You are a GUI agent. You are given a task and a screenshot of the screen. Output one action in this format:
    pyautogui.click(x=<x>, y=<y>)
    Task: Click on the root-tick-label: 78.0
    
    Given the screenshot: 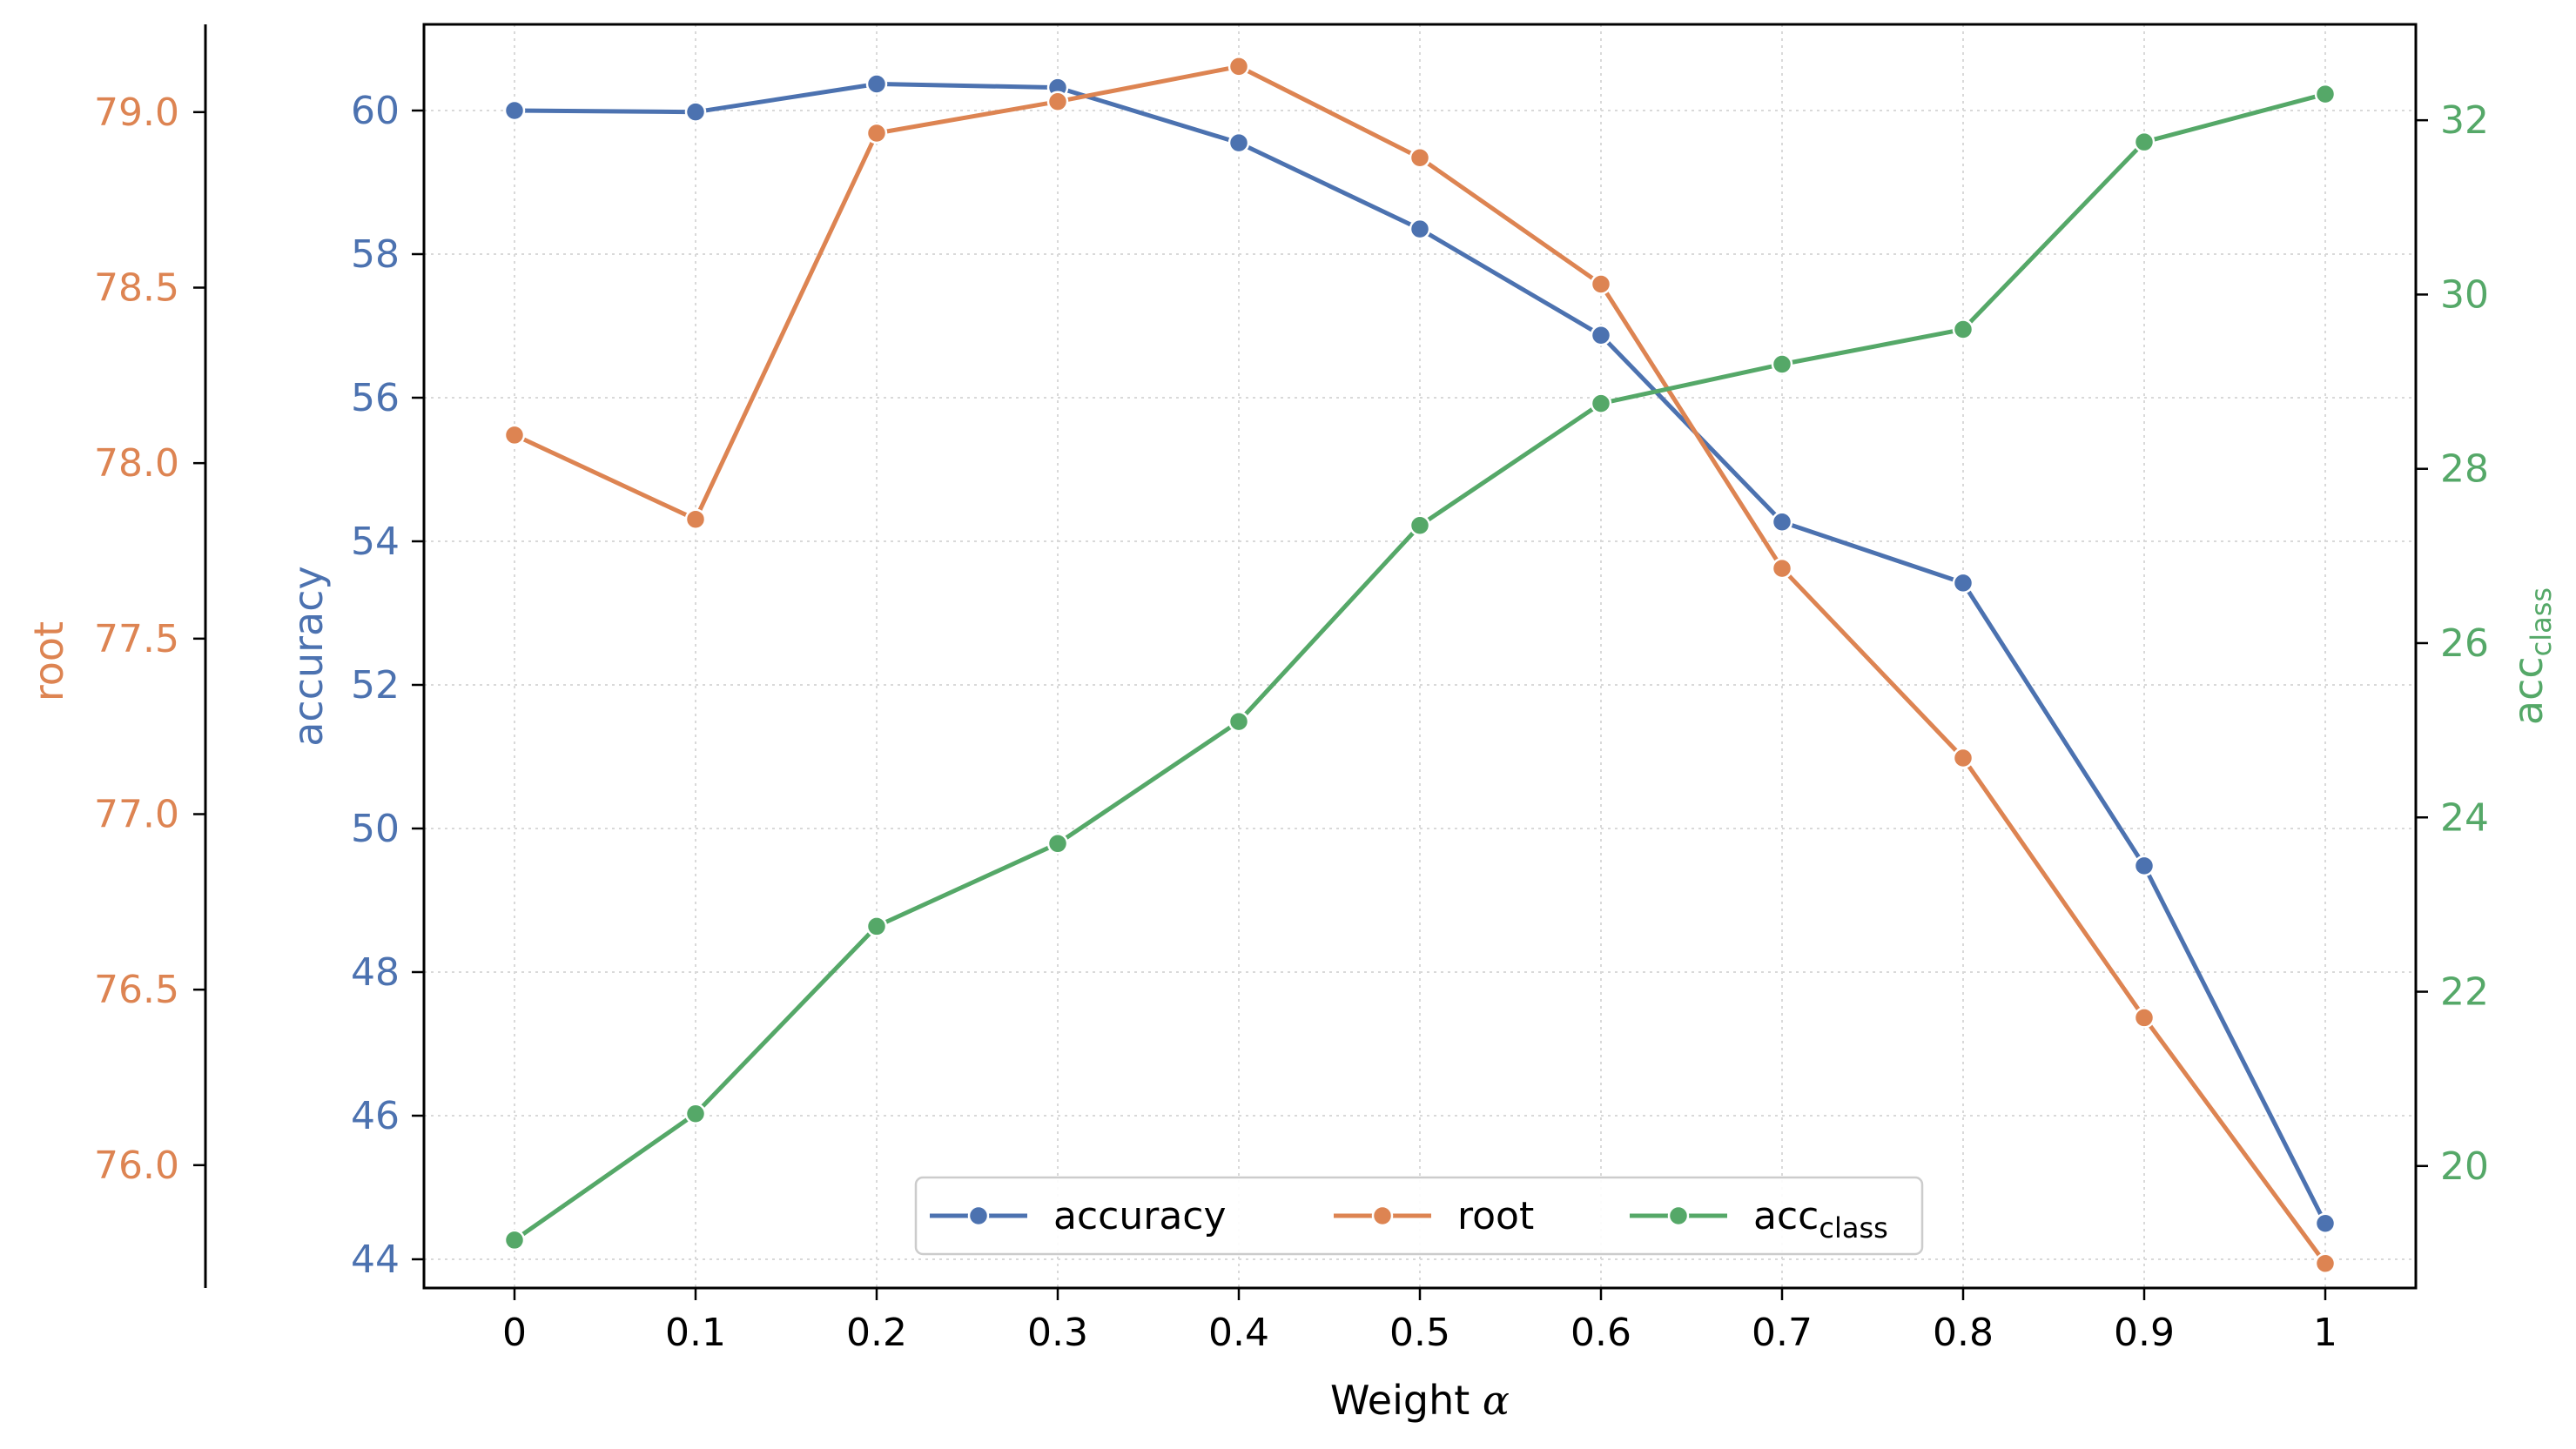 What is the action you would take?
    pyautogui.click(x=136, y=464)
    